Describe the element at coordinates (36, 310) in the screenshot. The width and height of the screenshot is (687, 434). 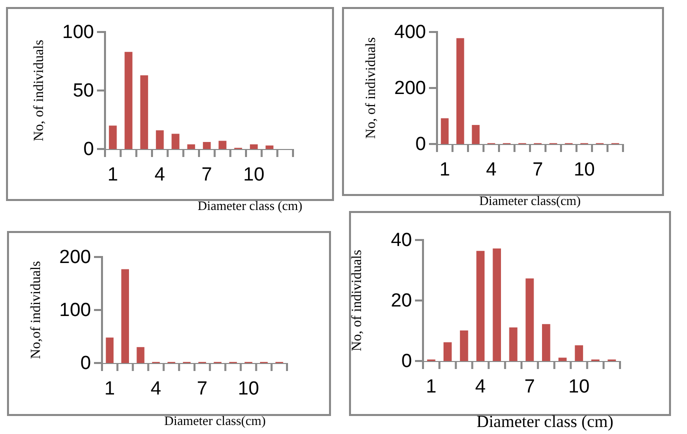
I see `y-axis-title: No,of individuals` at that location.